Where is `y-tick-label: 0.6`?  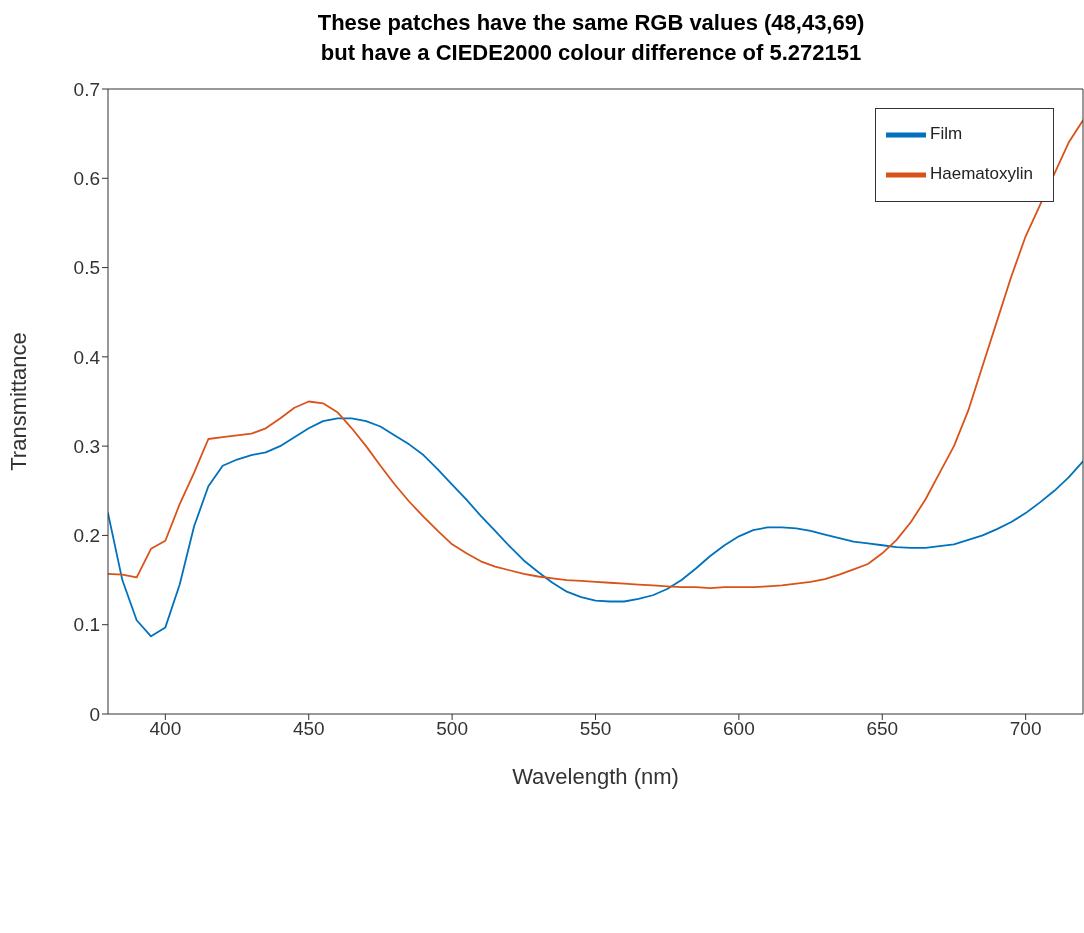
y-tick-label: 0.6 is located at coordinates (86, 179).